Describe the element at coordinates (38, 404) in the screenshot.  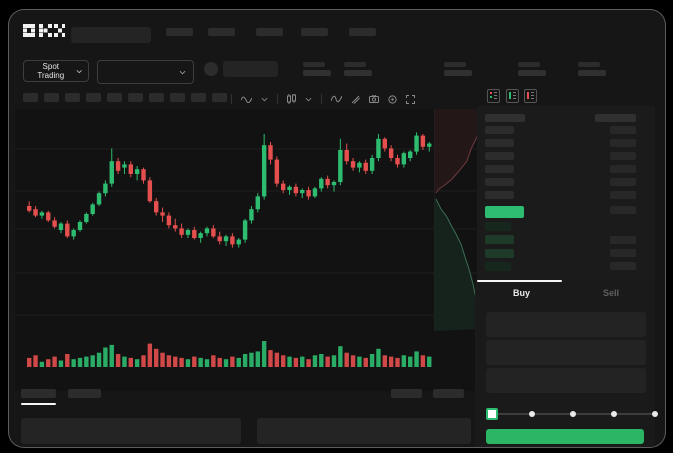
I see `bottom-tab-indicator` at that location.